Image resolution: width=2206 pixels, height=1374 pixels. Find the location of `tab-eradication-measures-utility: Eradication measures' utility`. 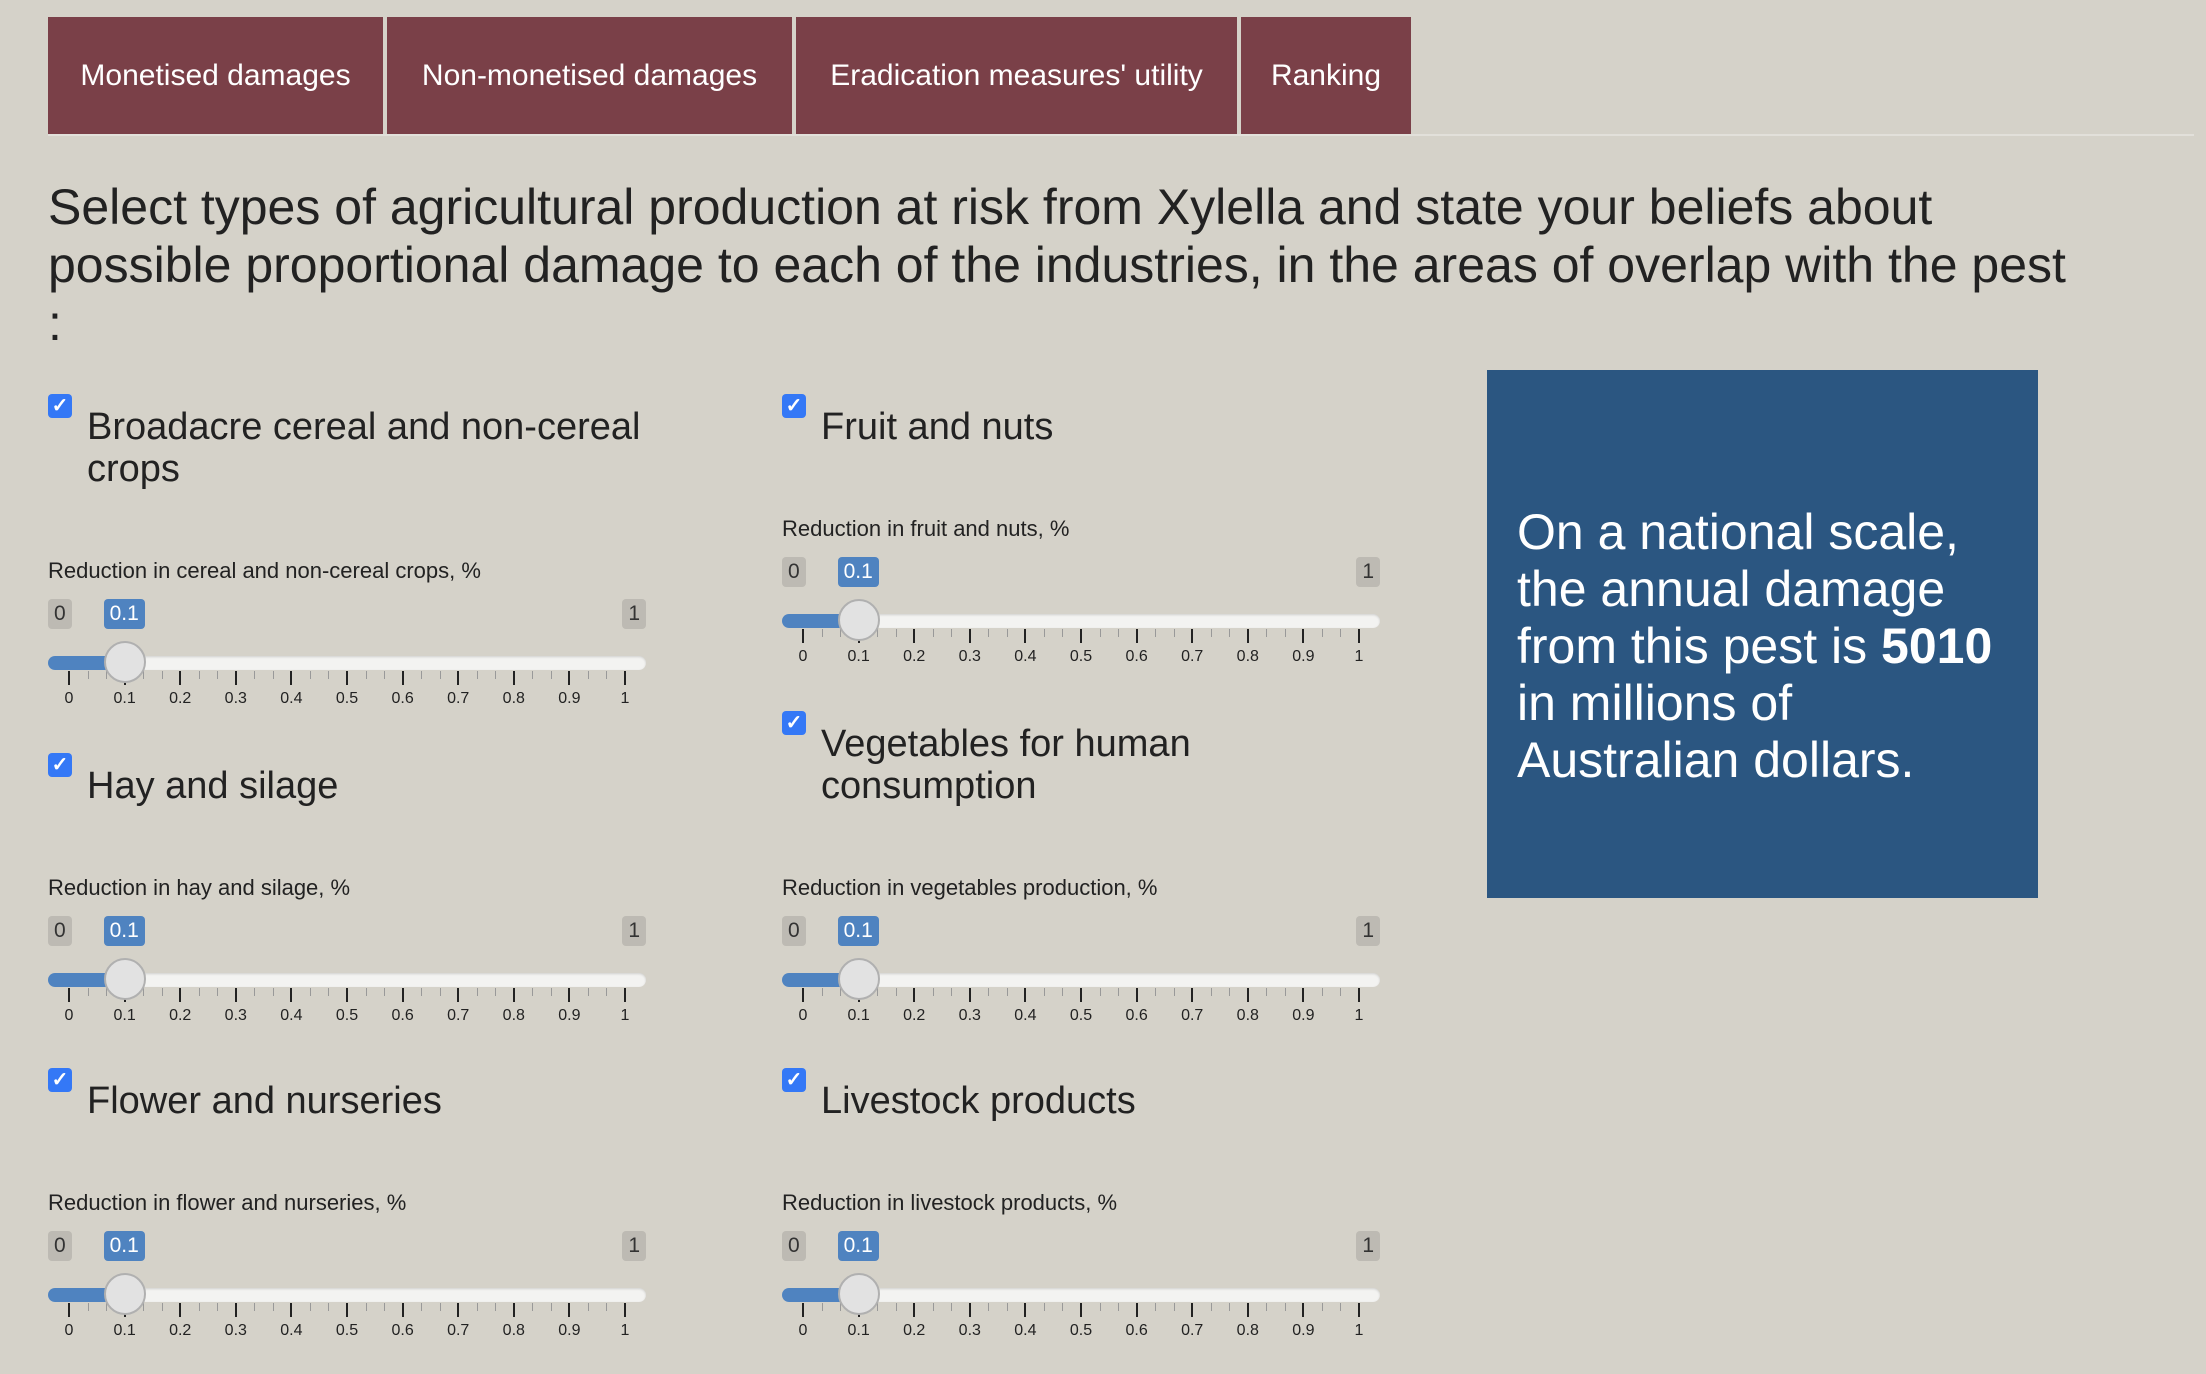

tab-eradication-measures-utility: Eradication measures' utility is located at coordinates (1016, 76).